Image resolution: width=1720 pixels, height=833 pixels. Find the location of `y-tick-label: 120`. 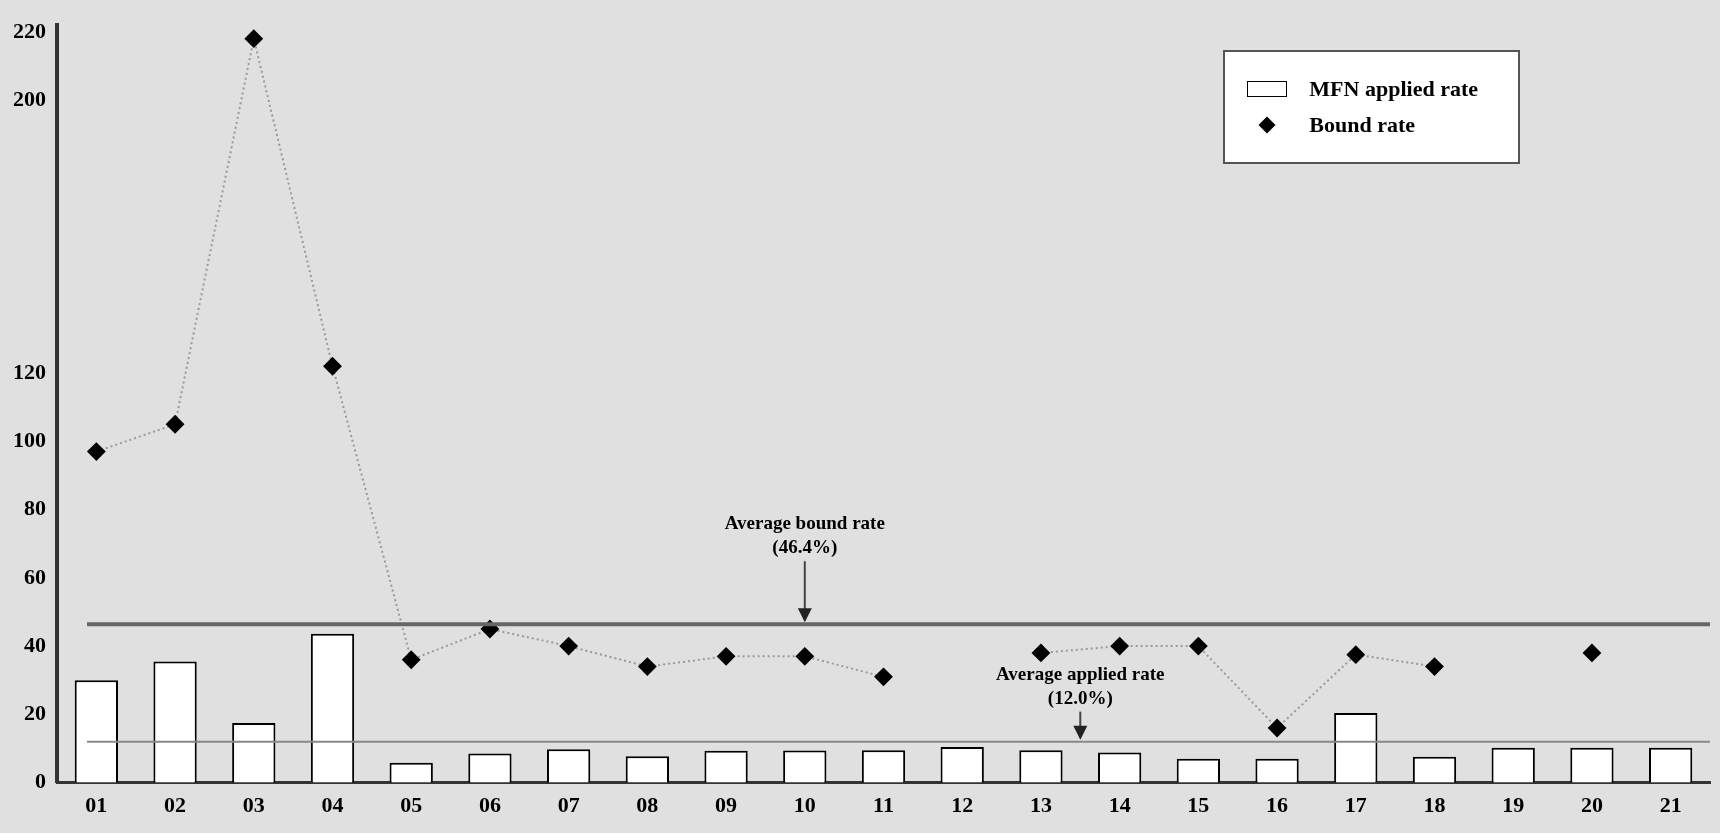

y-tick-label: 120 is located at coordinates (29, 371).